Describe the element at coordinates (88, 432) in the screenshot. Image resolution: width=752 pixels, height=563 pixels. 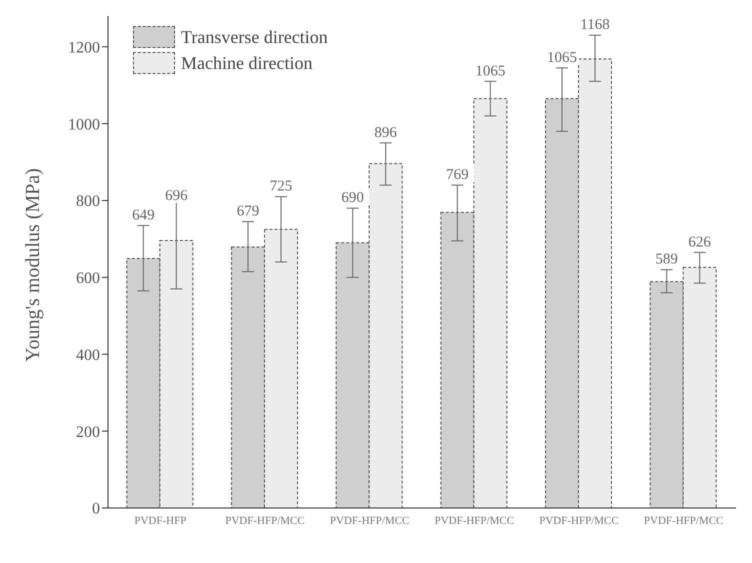
I see `y-tick-label: 200` at that location.